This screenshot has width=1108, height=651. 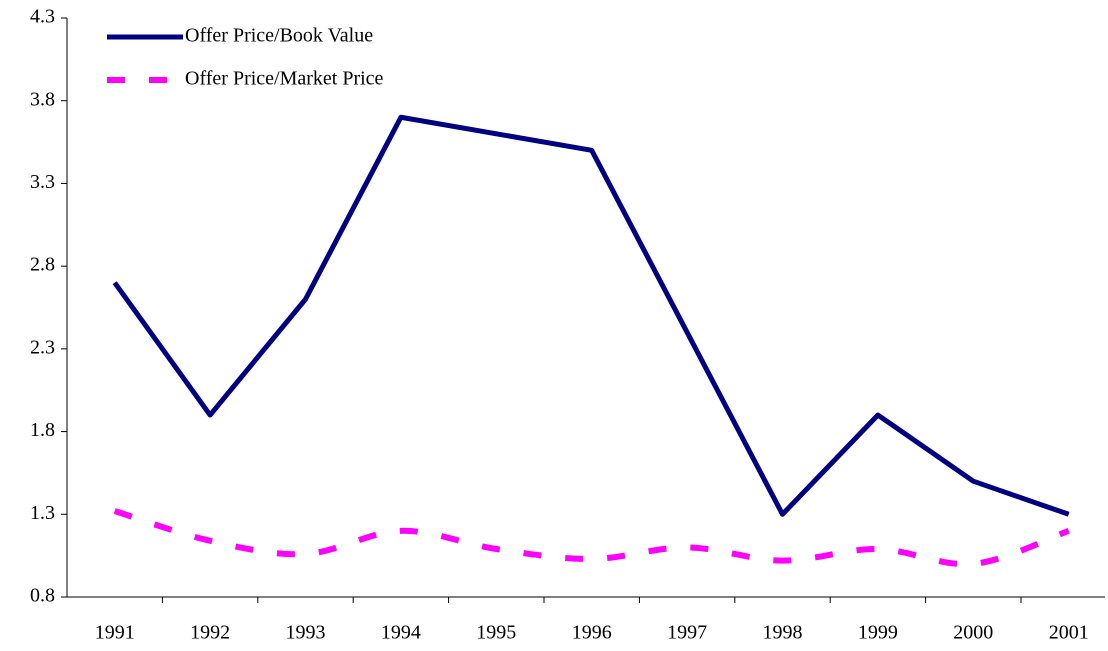 What do you see at coordinates (306, 633) in the screenshot?
I see `x-tick-label: 1993` at bounding box center [306, 633].